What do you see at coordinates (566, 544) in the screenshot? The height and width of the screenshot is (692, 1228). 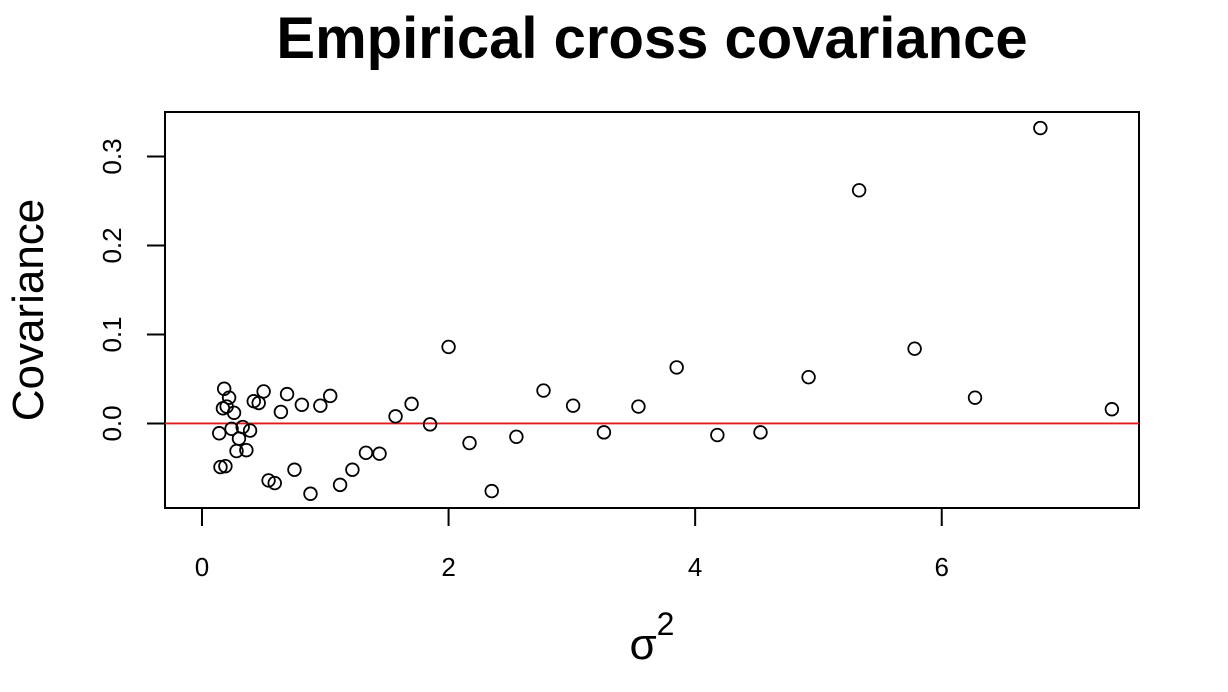 I see `x-axis: 0 2 4 6` at bounding box center [566, 544].